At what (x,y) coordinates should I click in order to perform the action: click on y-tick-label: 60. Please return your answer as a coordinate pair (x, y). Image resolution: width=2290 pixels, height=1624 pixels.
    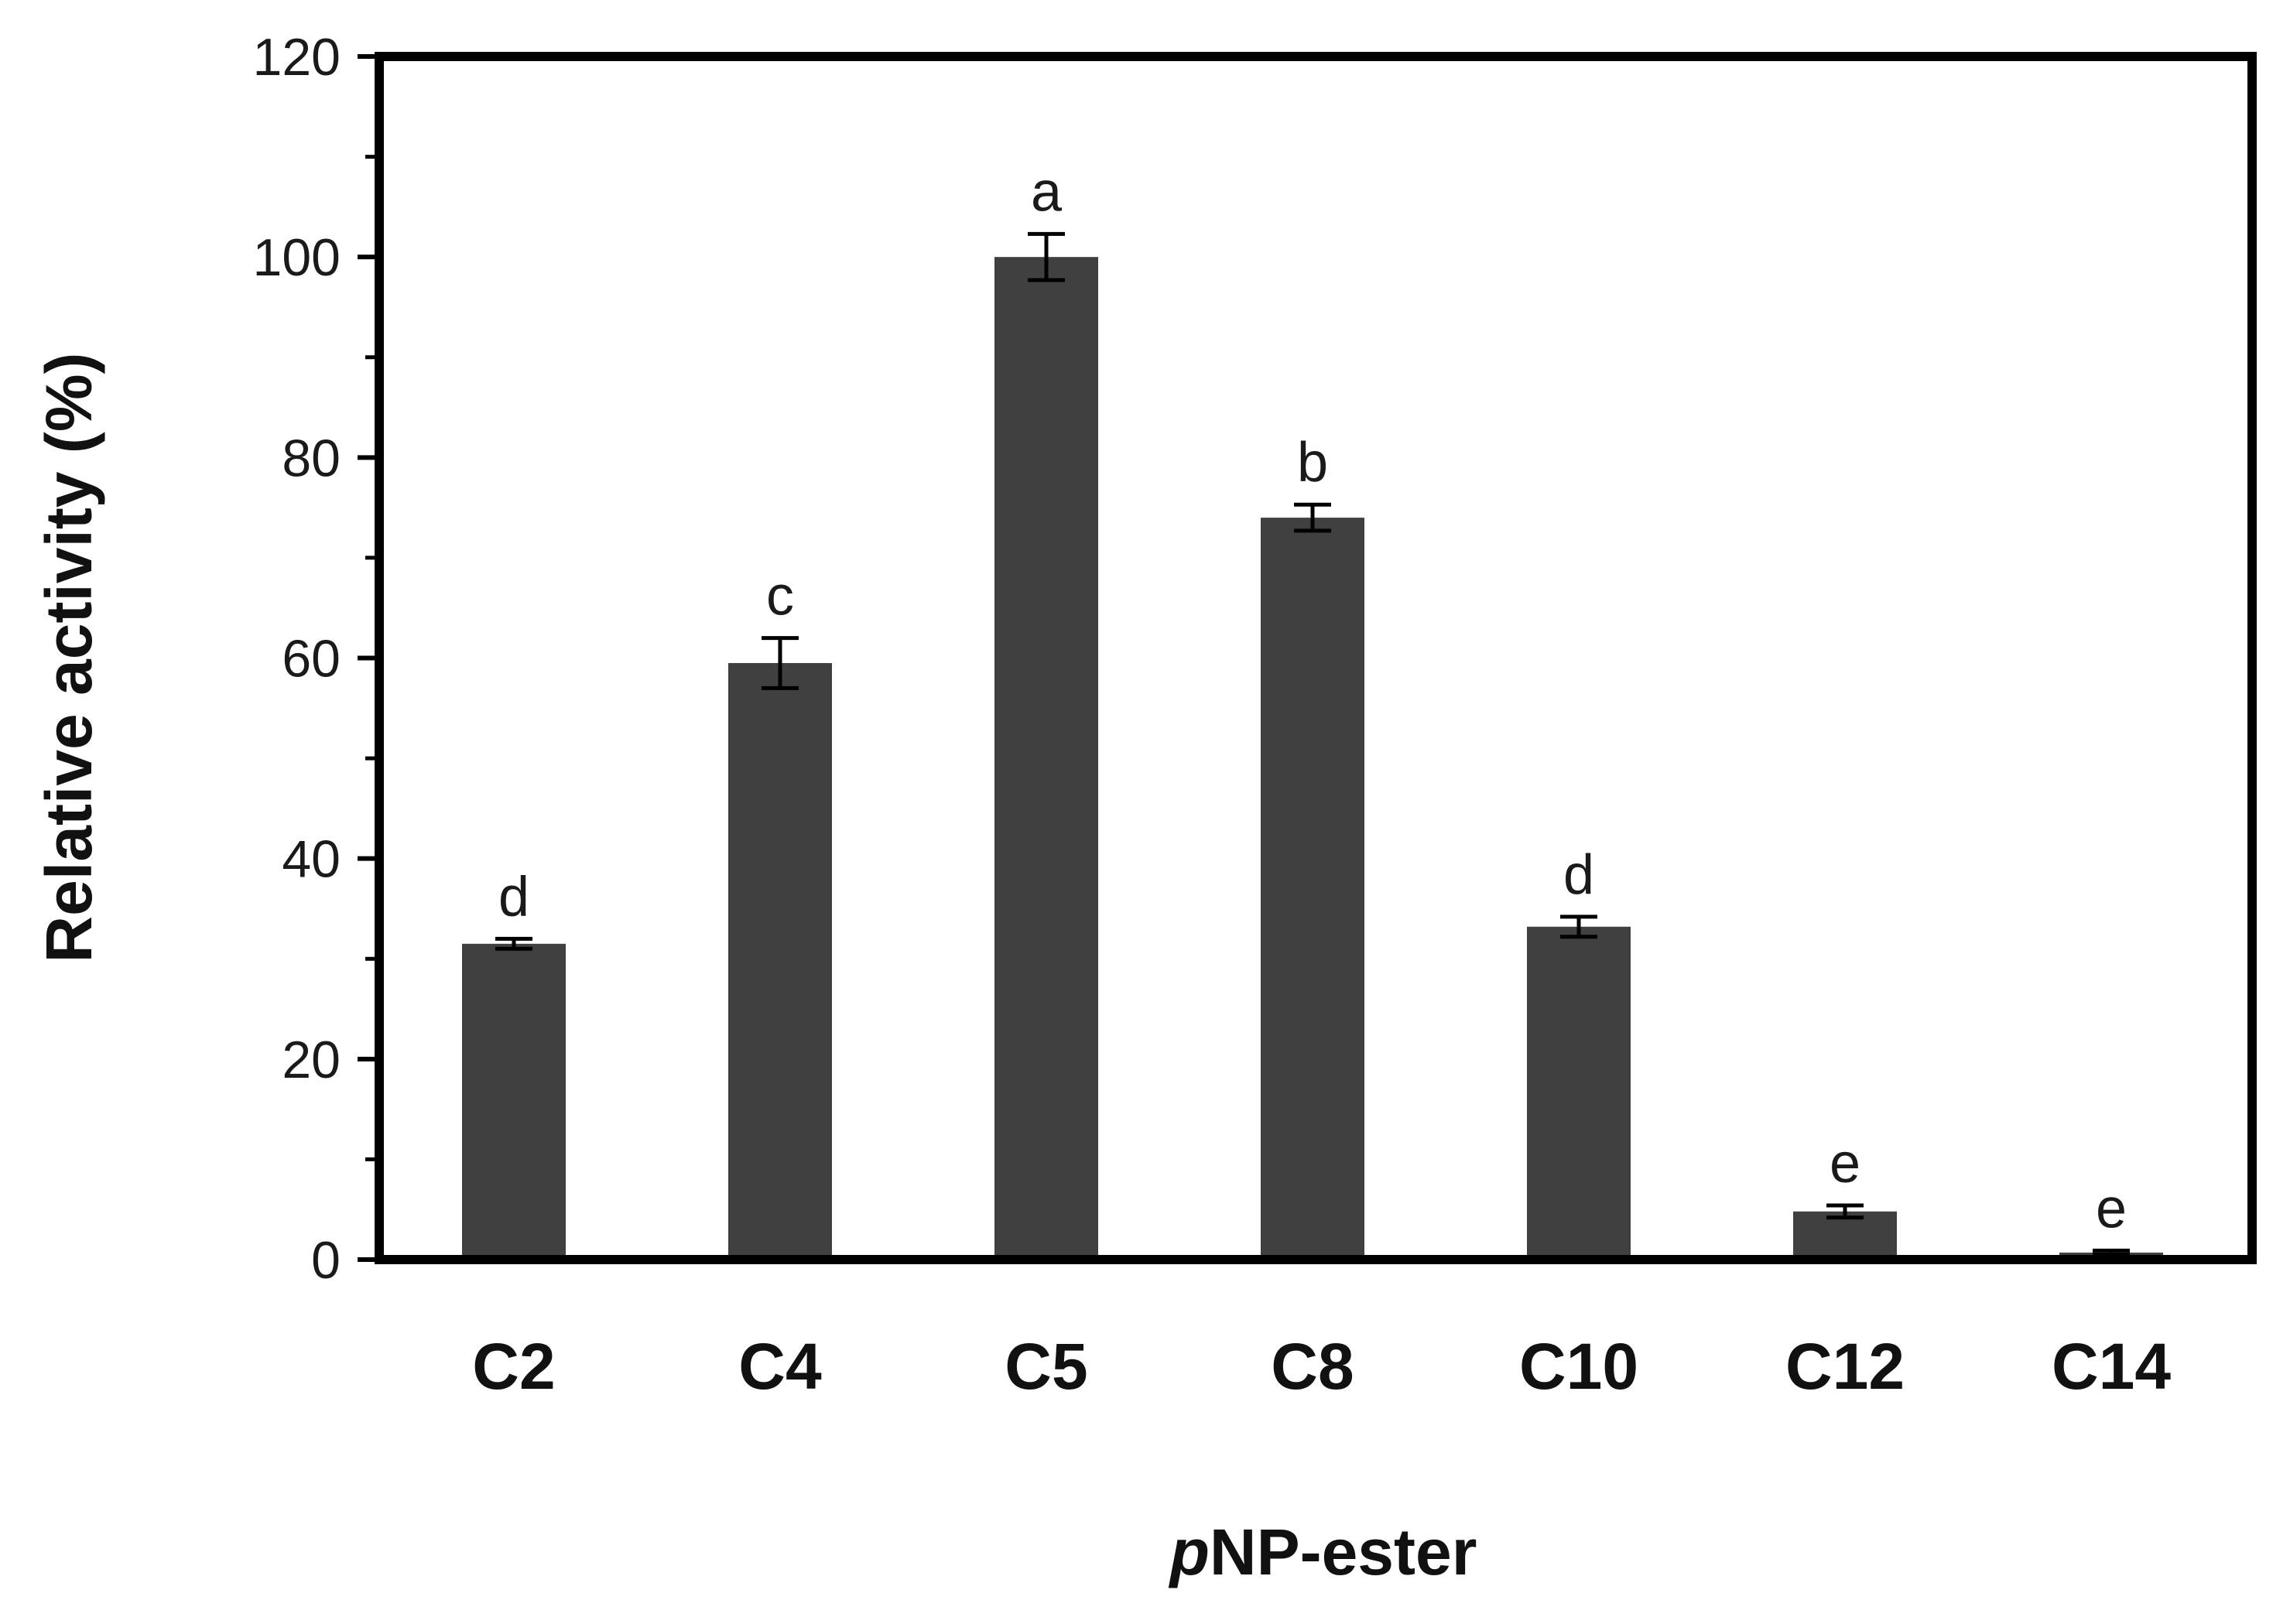
    Looking at the image, I should click on (311, 659).